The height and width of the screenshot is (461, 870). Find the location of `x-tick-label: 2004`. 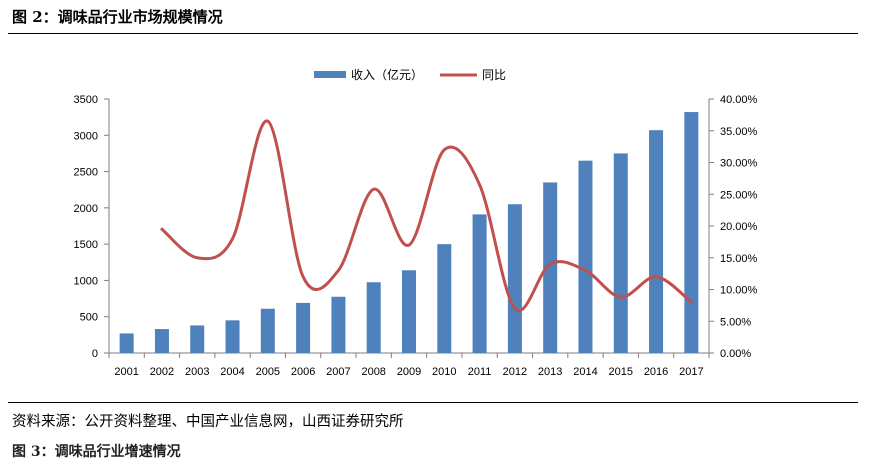

x-tick-label: 2004 is located at coordinates (232, 372).